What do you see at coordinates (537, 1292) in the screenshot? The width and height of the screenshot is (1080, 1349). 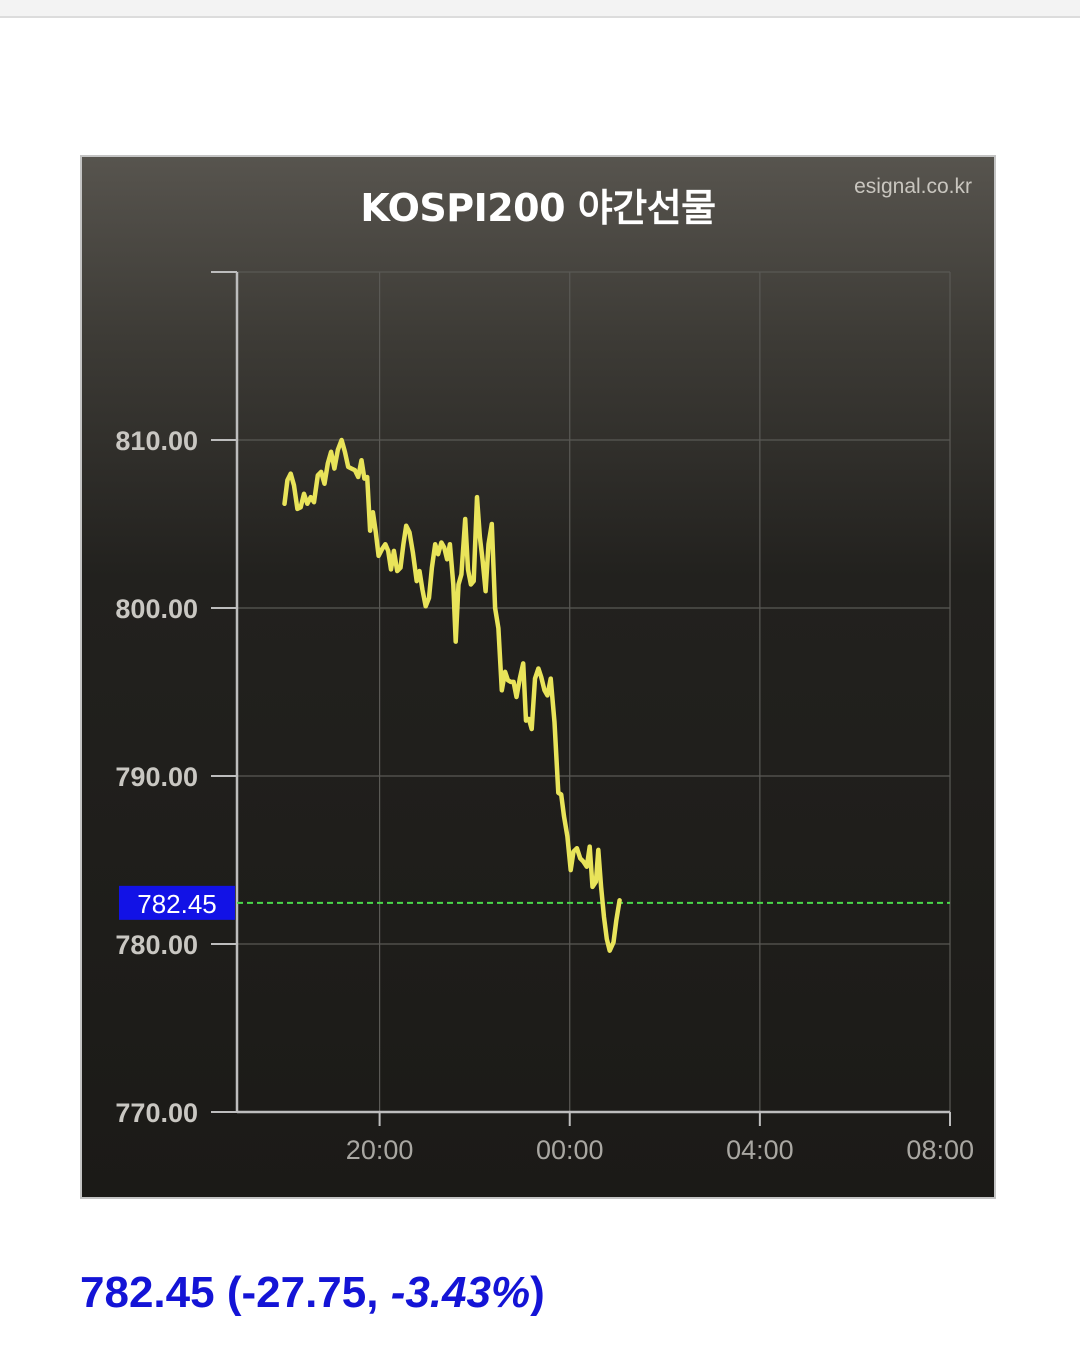 I see `summary-close-paren: )` at bounding box center [537, 1292].